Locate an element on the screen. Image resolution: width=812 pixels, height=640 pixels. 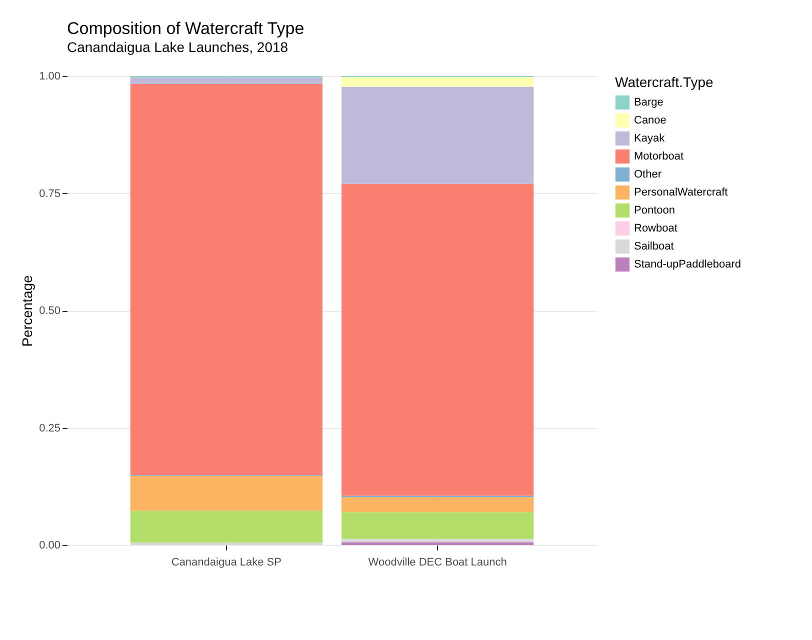
y-tick-label: 0.25 is located at coordinates (49, 428).